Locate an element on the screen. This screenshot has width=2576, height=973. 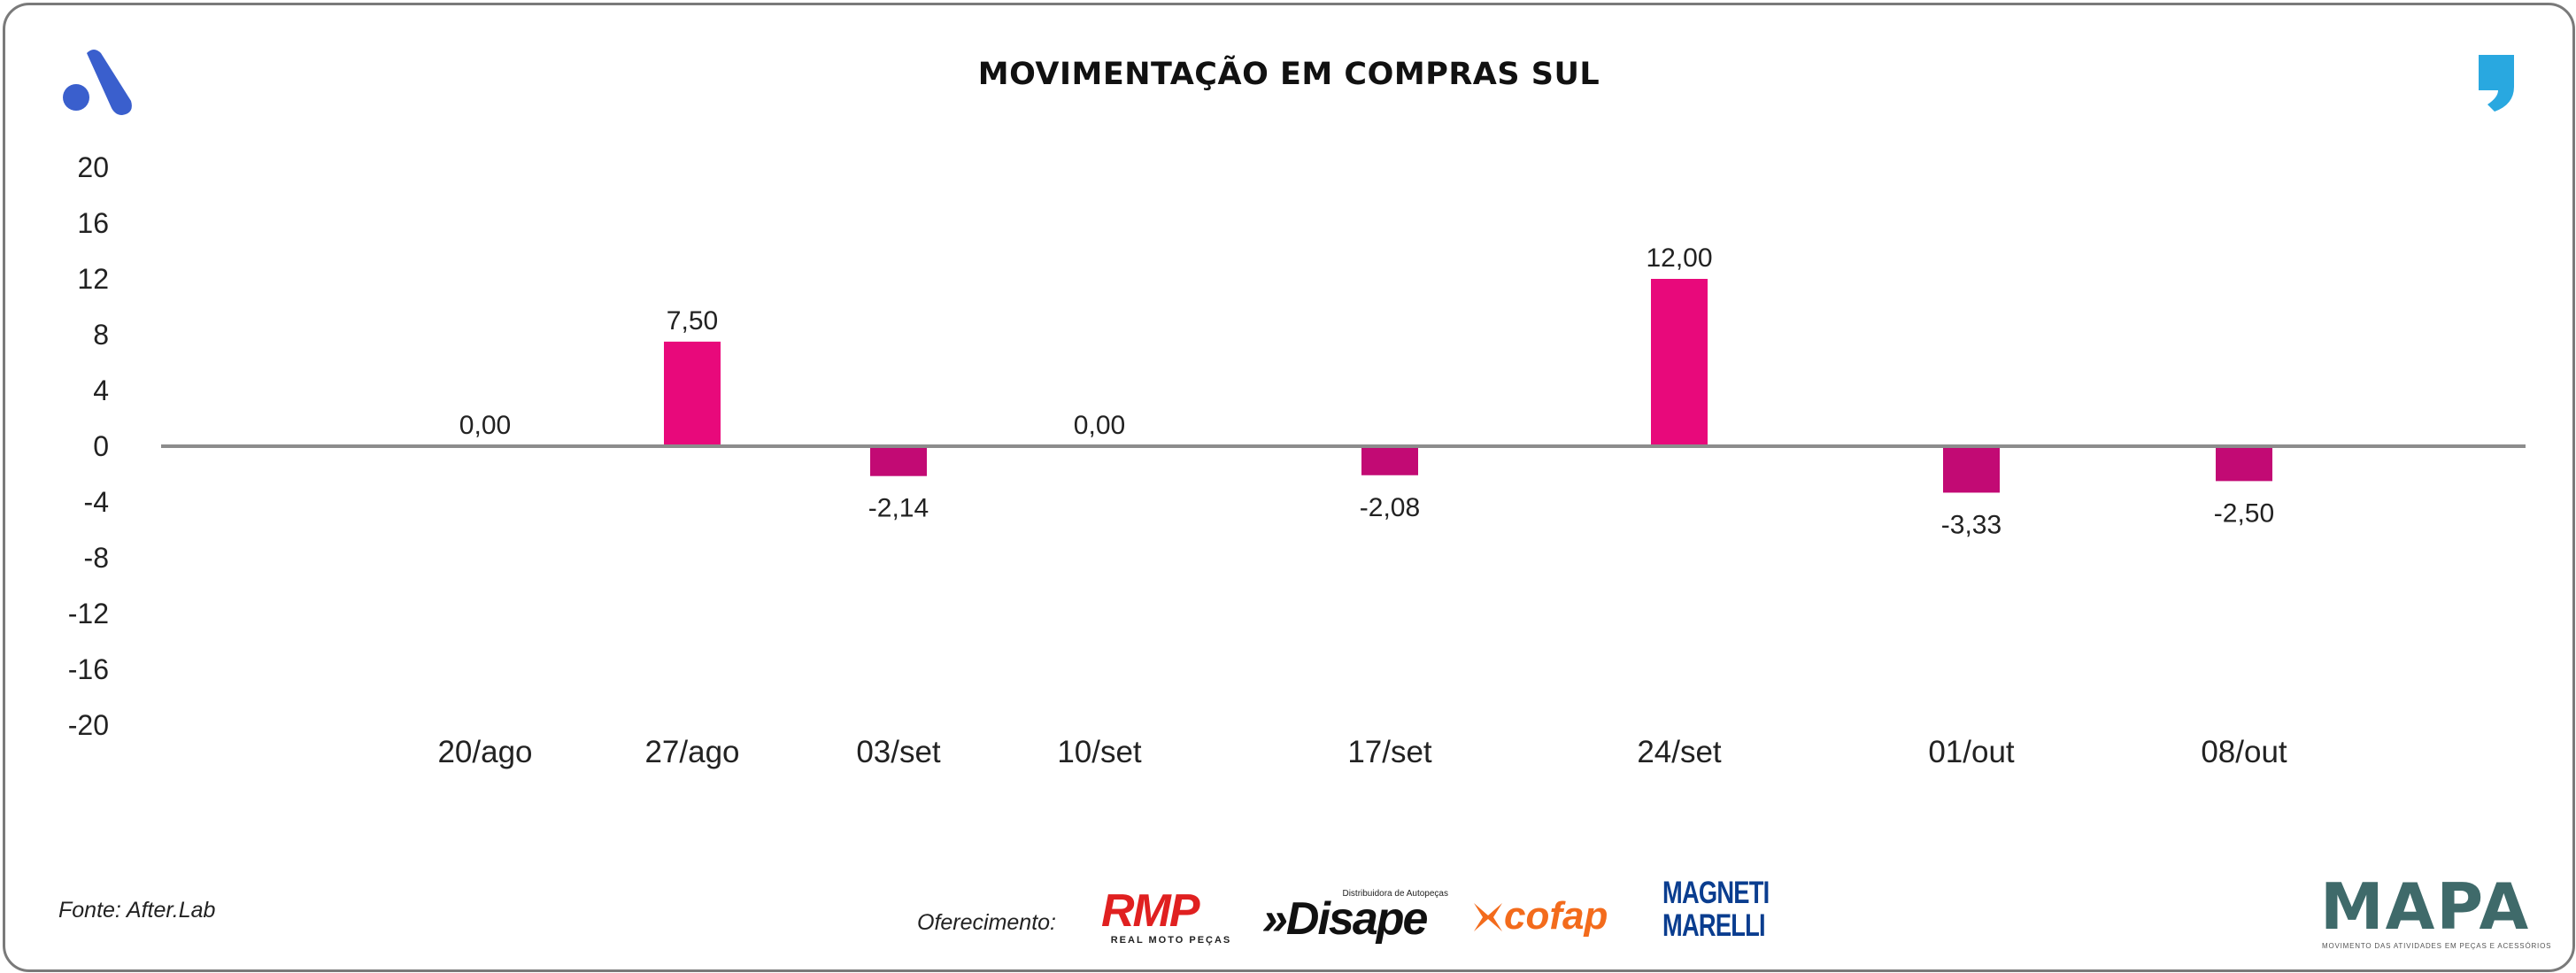
disape-logo: Distribuidora de Autopeças »Disape is located at coordinates (1355, 916).